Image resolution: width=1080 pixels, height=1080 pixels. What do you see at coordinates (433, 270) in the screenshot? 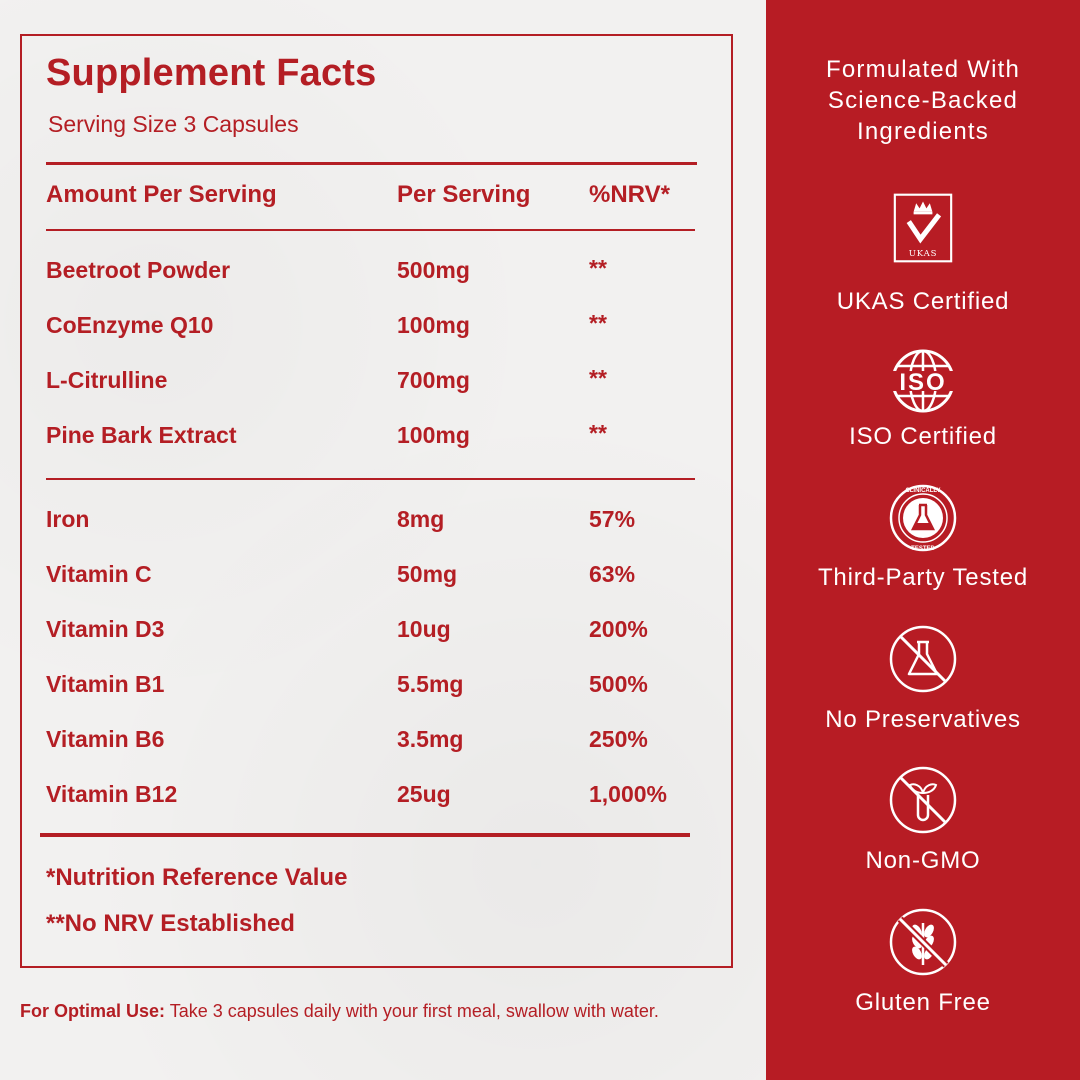
I see `ingredient-amount: 500mg` at bounding box center [433, 270].